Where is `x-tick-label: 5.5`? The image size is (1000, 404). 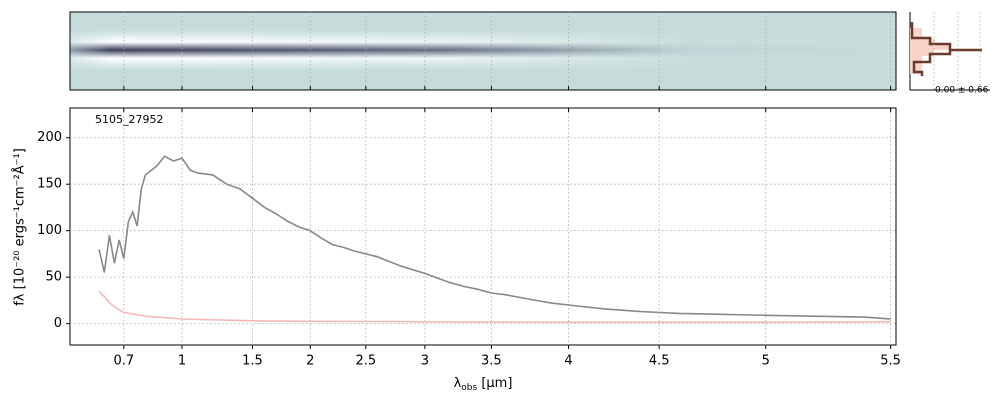
x-tick-label: 5.5 is located at coordinates (890, 361).